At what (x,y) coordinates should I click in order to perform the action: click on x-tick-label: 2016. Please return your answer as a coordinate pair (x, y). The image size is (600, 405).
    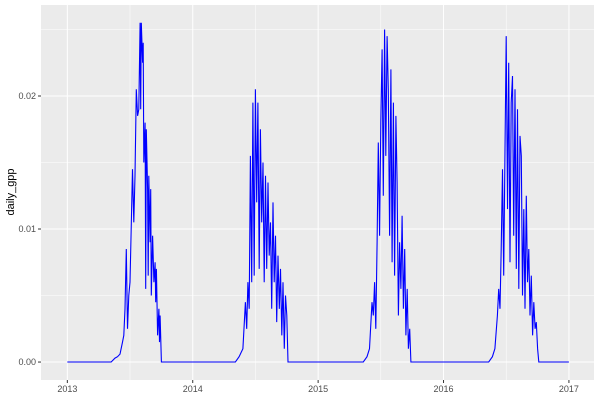
    Looking at the image, I should click on (444, 389).